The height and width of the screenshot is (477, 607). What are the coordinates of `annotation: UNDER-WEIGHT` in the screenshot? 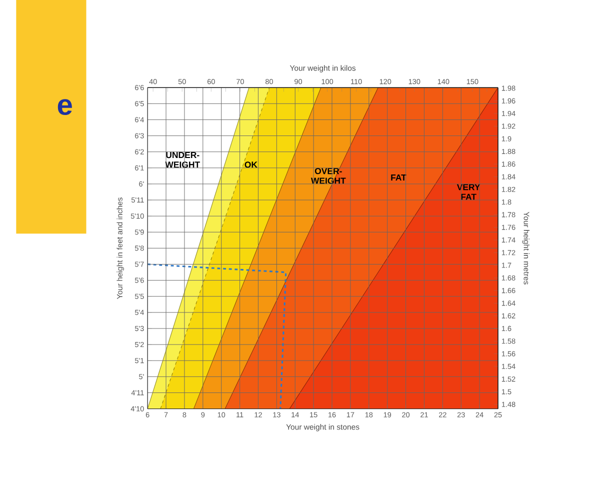 It's located at (182, 160).